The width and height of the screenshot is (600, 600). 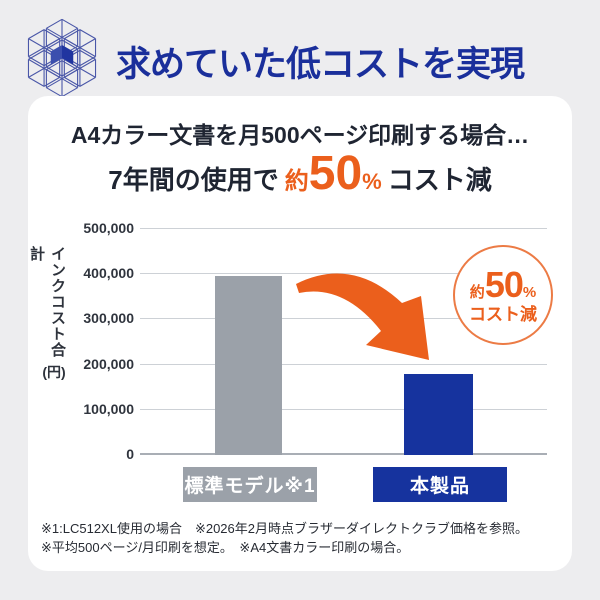 What do you see at coordinates (440, 484) in the screenshot?
I see `bar-label-this-product: 本製品` at bounding box center [440, 484].